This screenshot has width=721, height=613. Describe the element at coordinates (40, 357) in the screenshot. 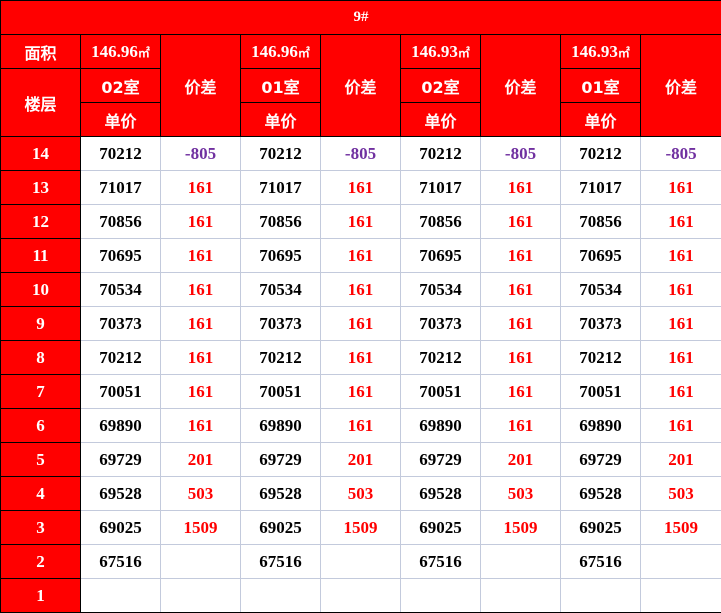

I see `floor-cell: 8` at that location.